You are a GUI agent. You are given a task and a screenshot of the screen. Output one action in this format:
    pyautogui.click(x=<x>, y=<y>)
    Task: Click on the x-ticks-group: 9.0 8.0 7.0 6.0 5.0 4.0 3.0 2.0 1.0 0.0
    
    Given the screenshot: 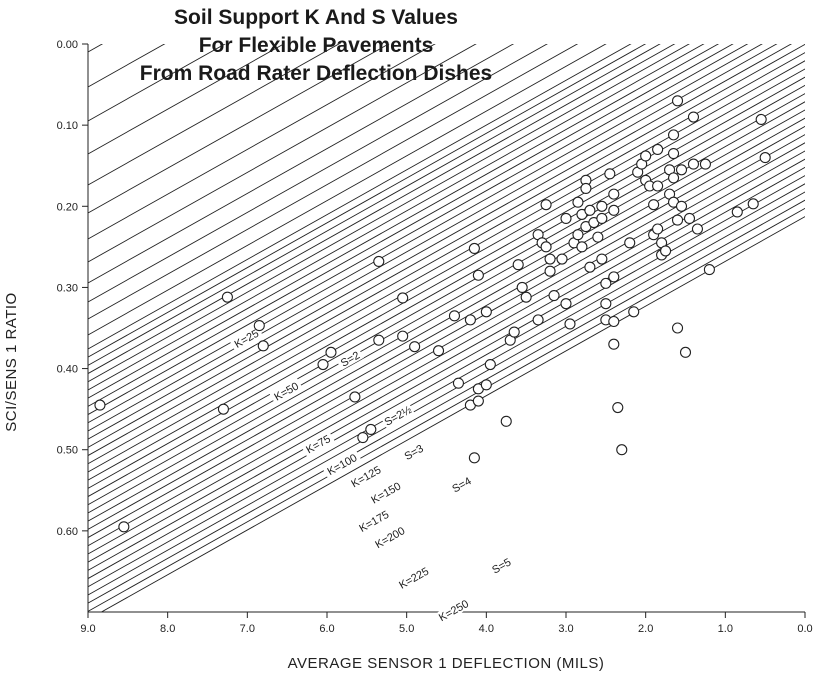 What is the action you would take?
    pyautogui.click(x=446, y=623)
    